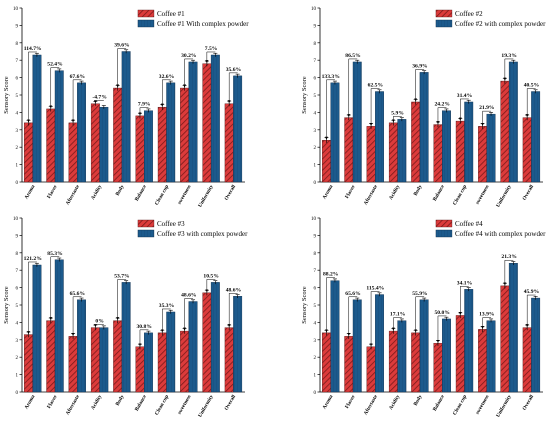 Image resolution: width=550 pixels, height=421 pixels. I want to click on change-annotation: 21.9%, so click(487, 108).